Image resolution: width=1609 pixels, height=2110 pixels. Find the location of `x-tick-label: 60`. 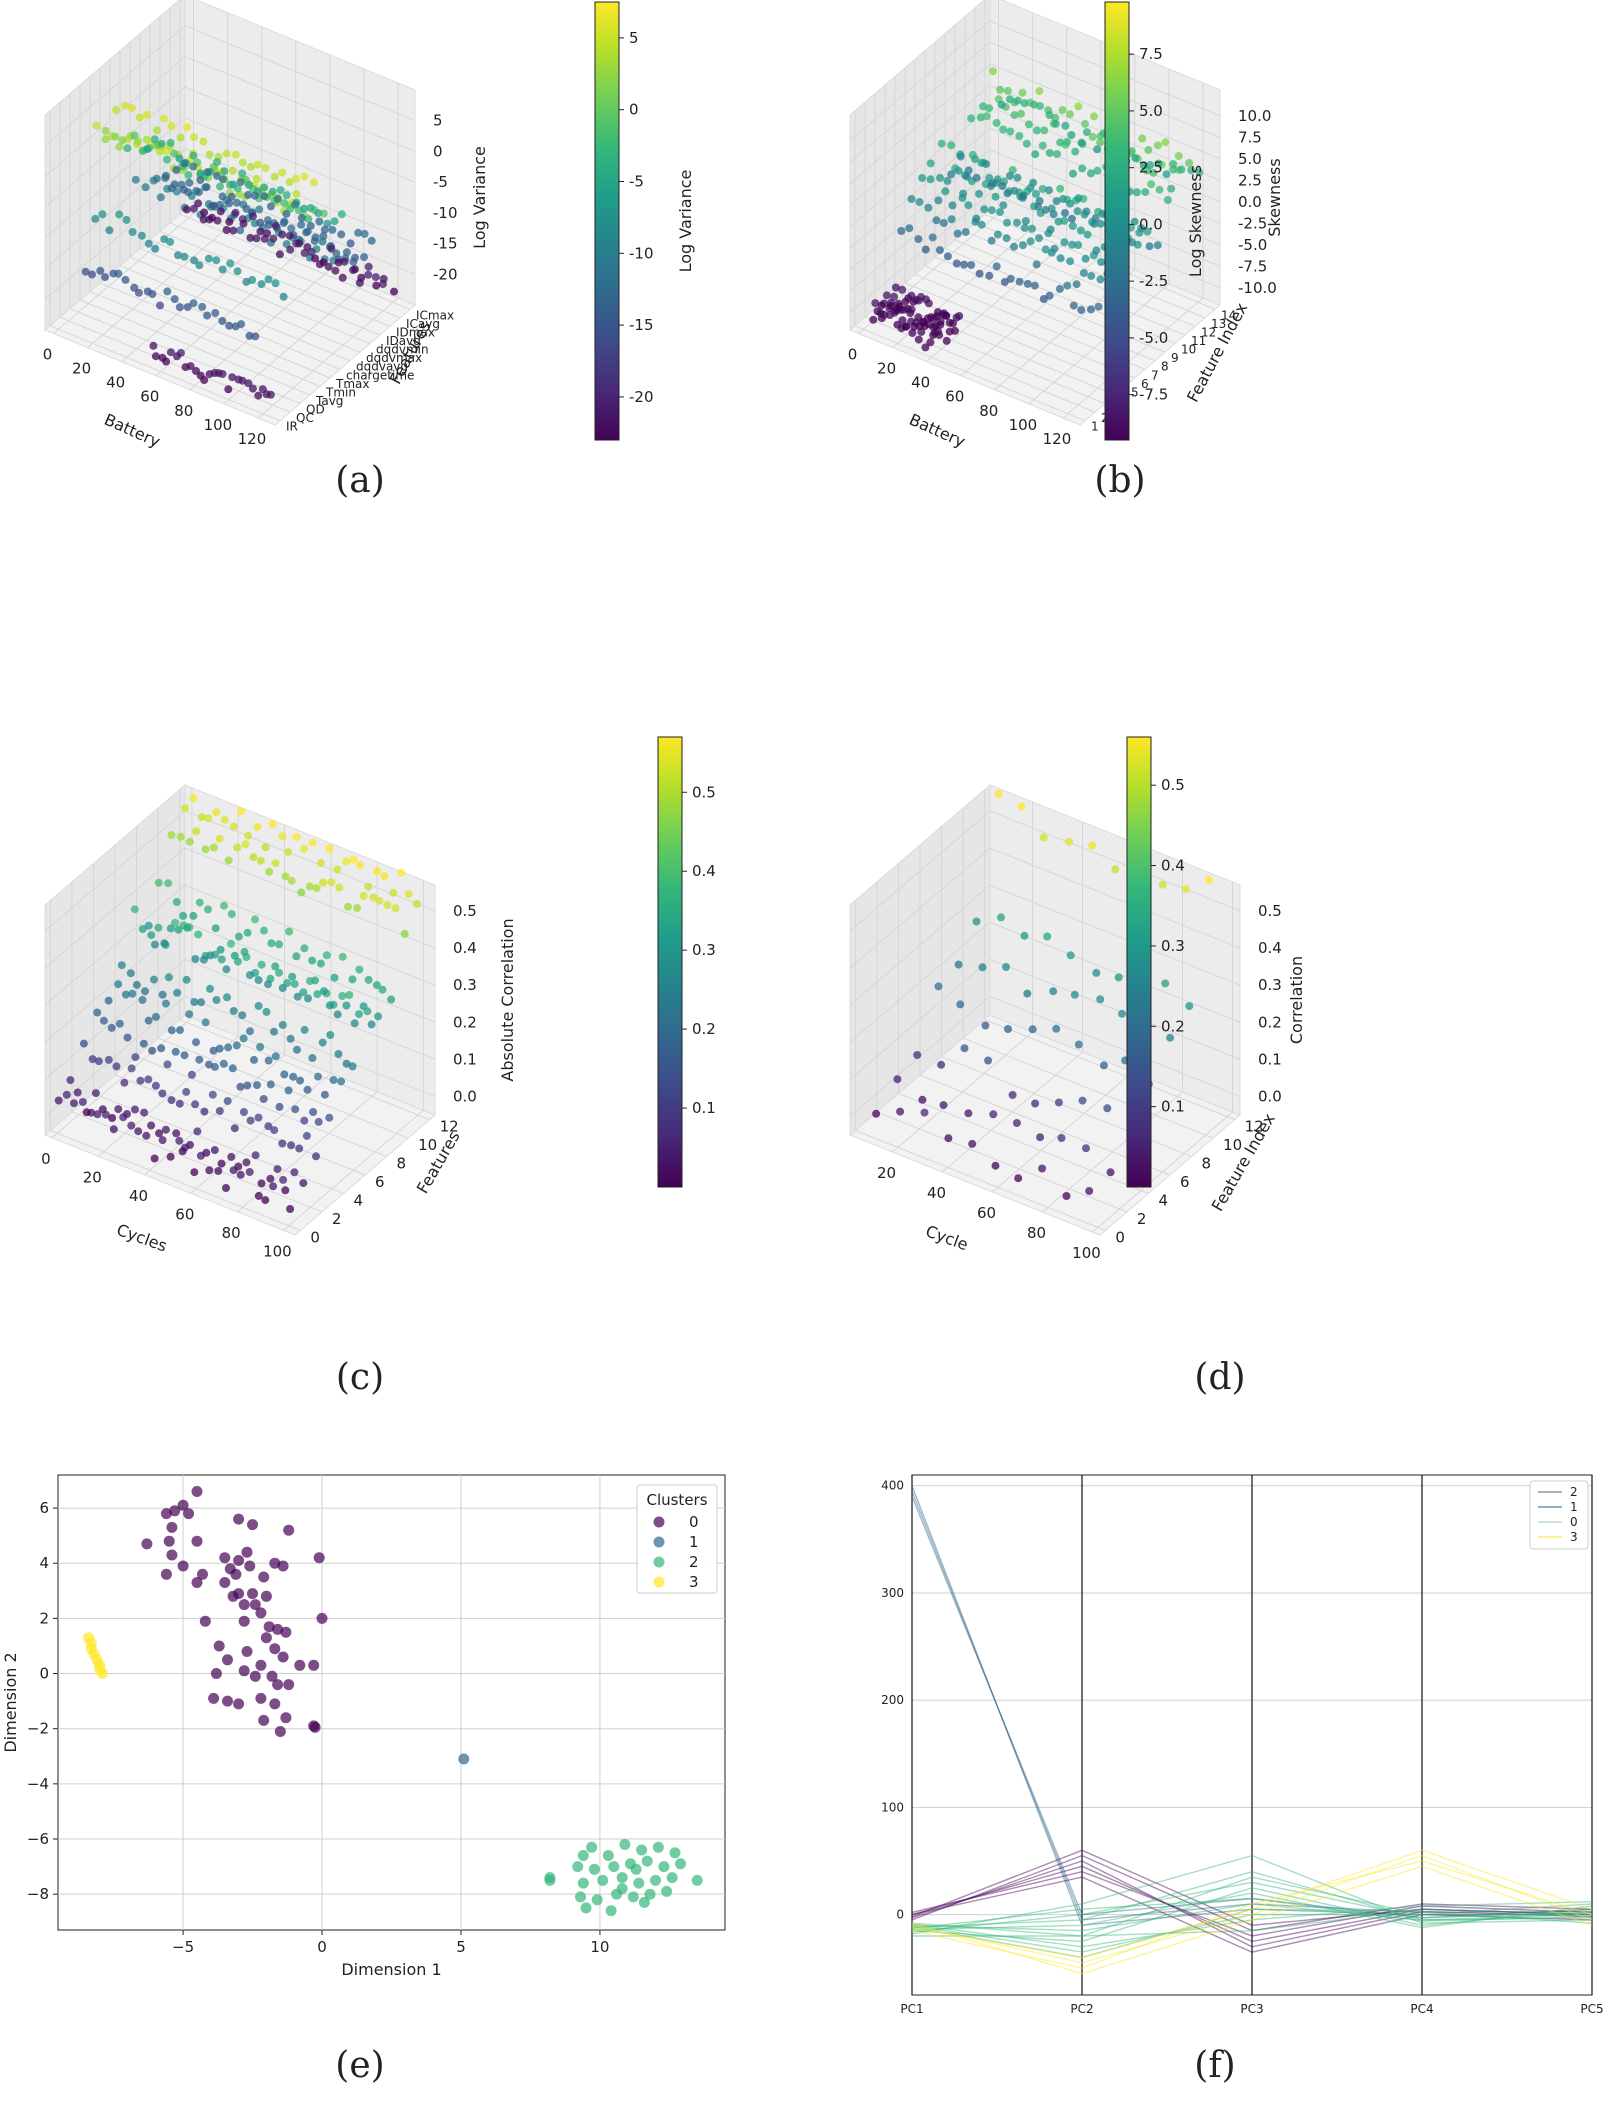

x-tick-label: 60 is located at coordinates (954, 397).